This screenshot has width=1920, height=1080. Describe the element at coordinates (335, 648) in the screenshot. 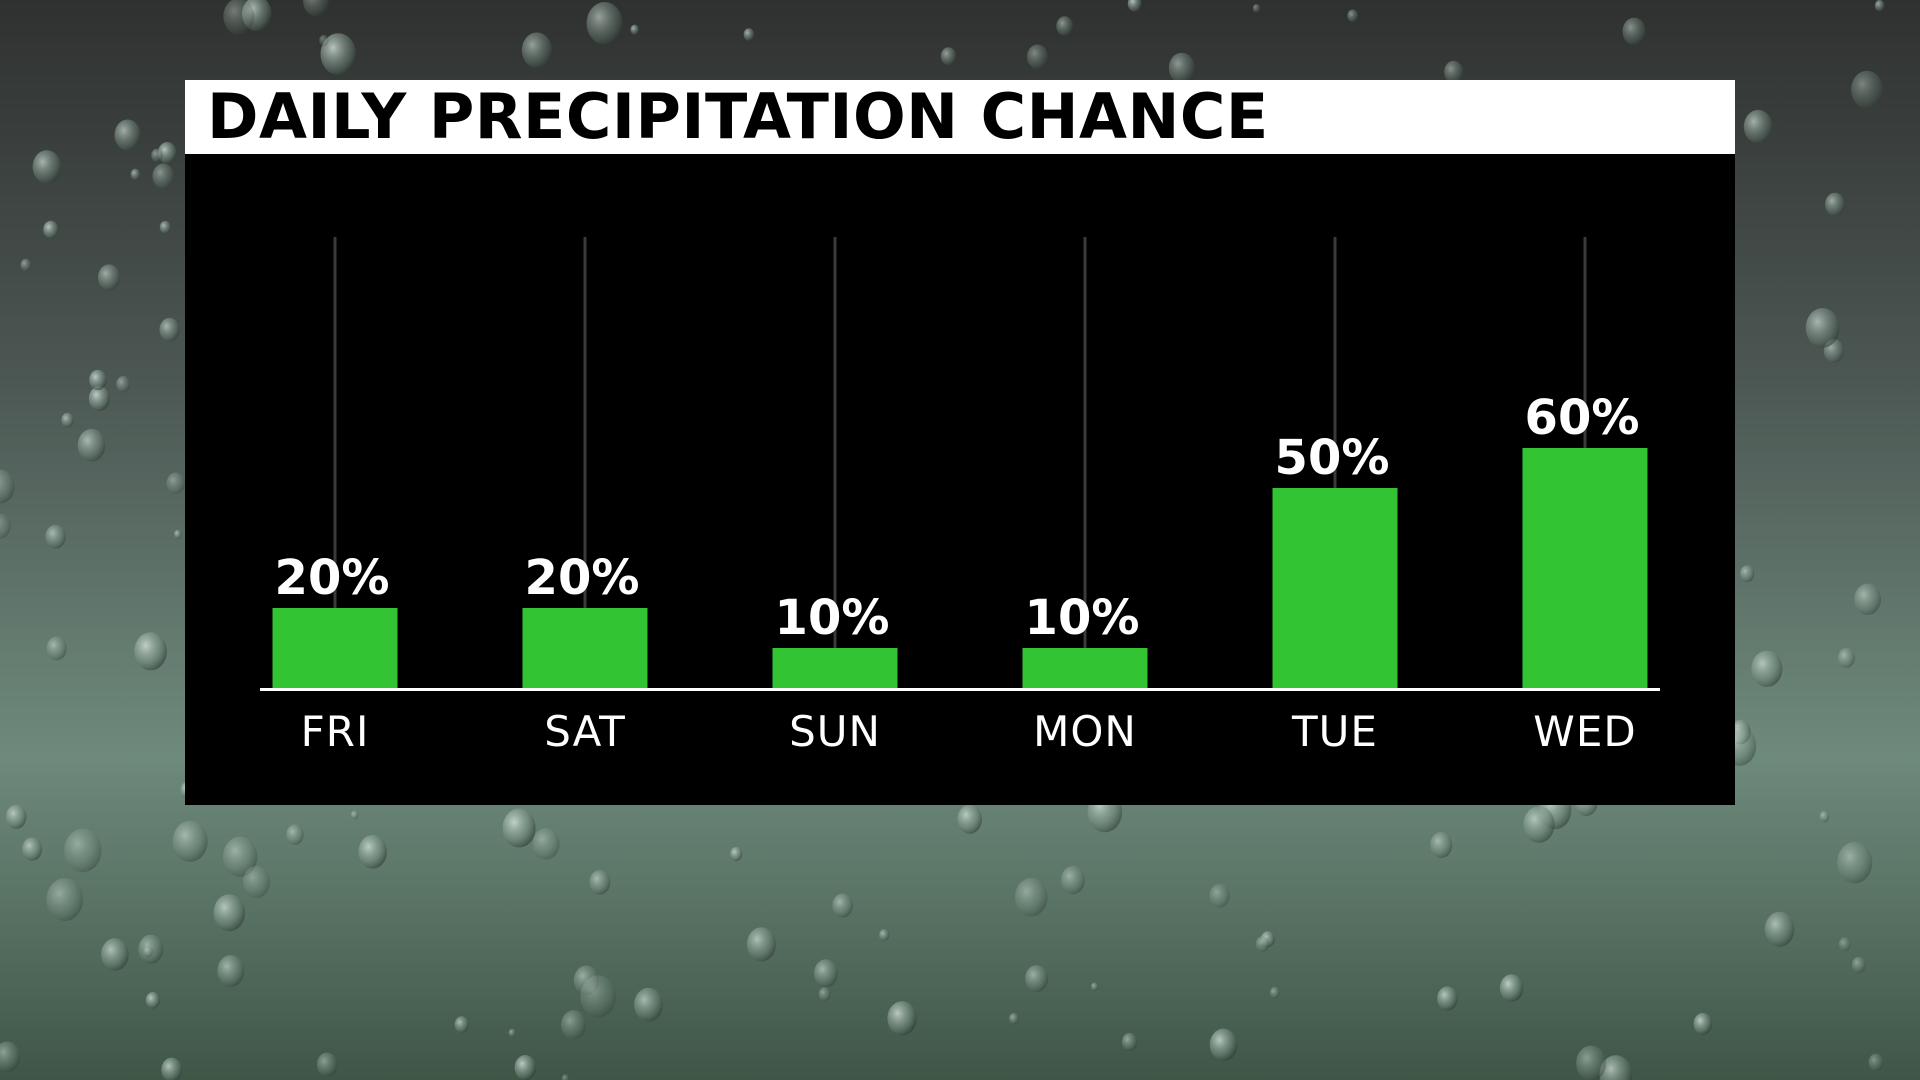

I see `bar-fri` at that location.